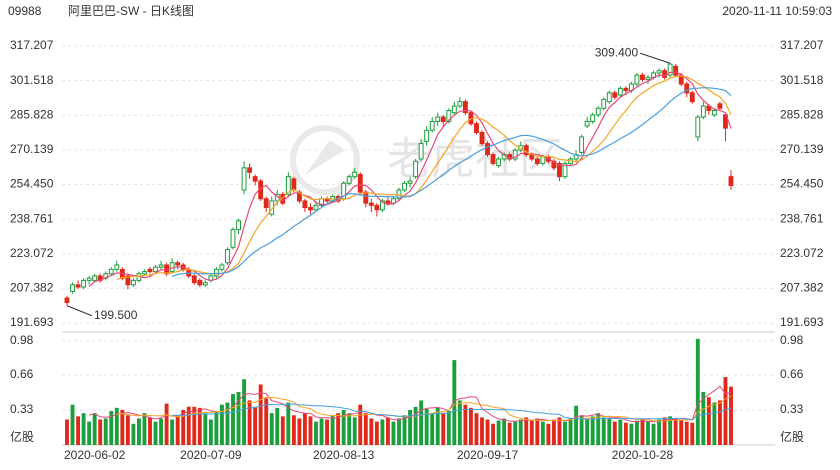  I want to click on chart-title: 阿里巴巴-SW - 日K线图, so click(131, 11).